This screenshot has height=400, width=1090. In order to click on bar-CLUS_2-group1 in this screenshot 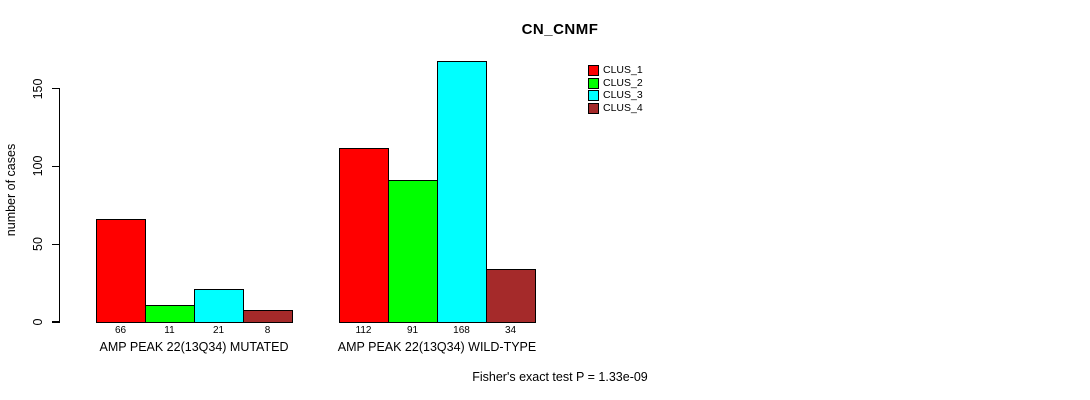, I will do `click(170, 313)`.